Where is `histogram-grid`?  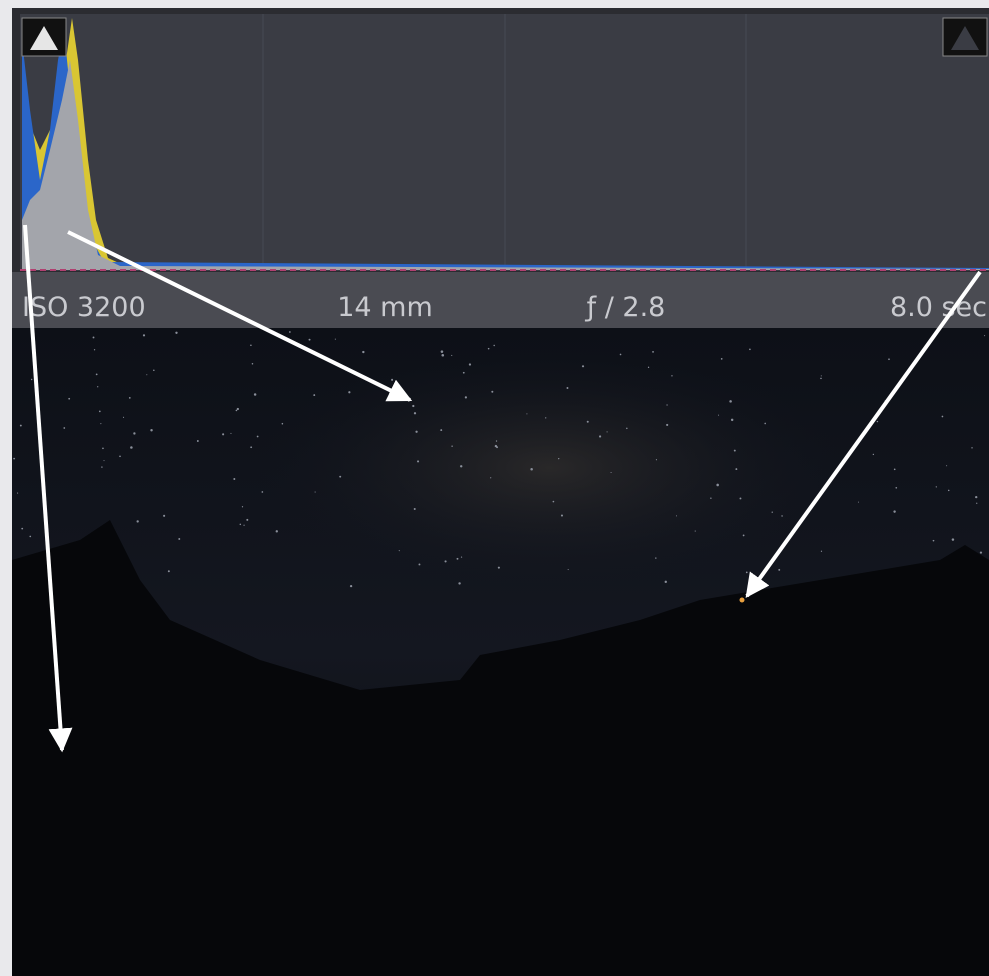 histogram-grid is located at coordinates (504, 142).